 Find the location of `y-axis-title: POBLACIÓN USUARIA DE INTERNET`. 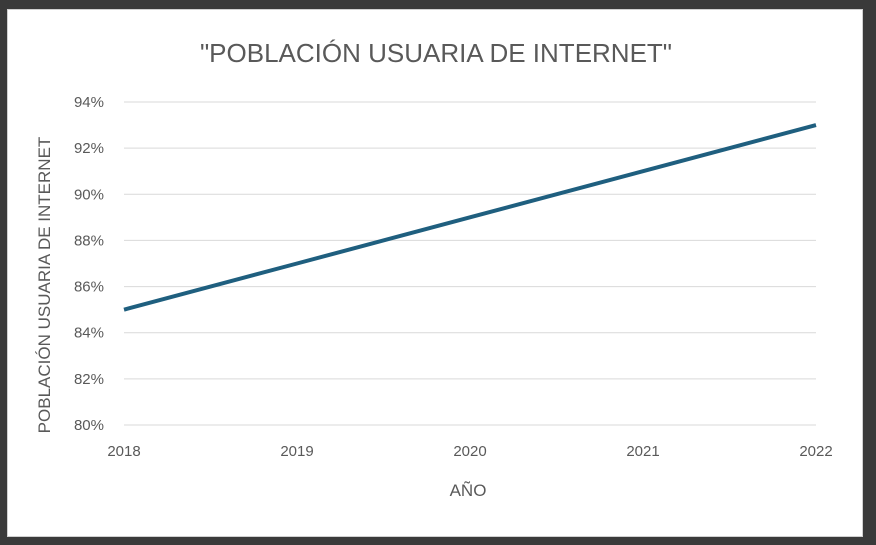

y-axis-title: POBLACIÓN USUARIA DE INTERNET is located at coordinates (44, 285).